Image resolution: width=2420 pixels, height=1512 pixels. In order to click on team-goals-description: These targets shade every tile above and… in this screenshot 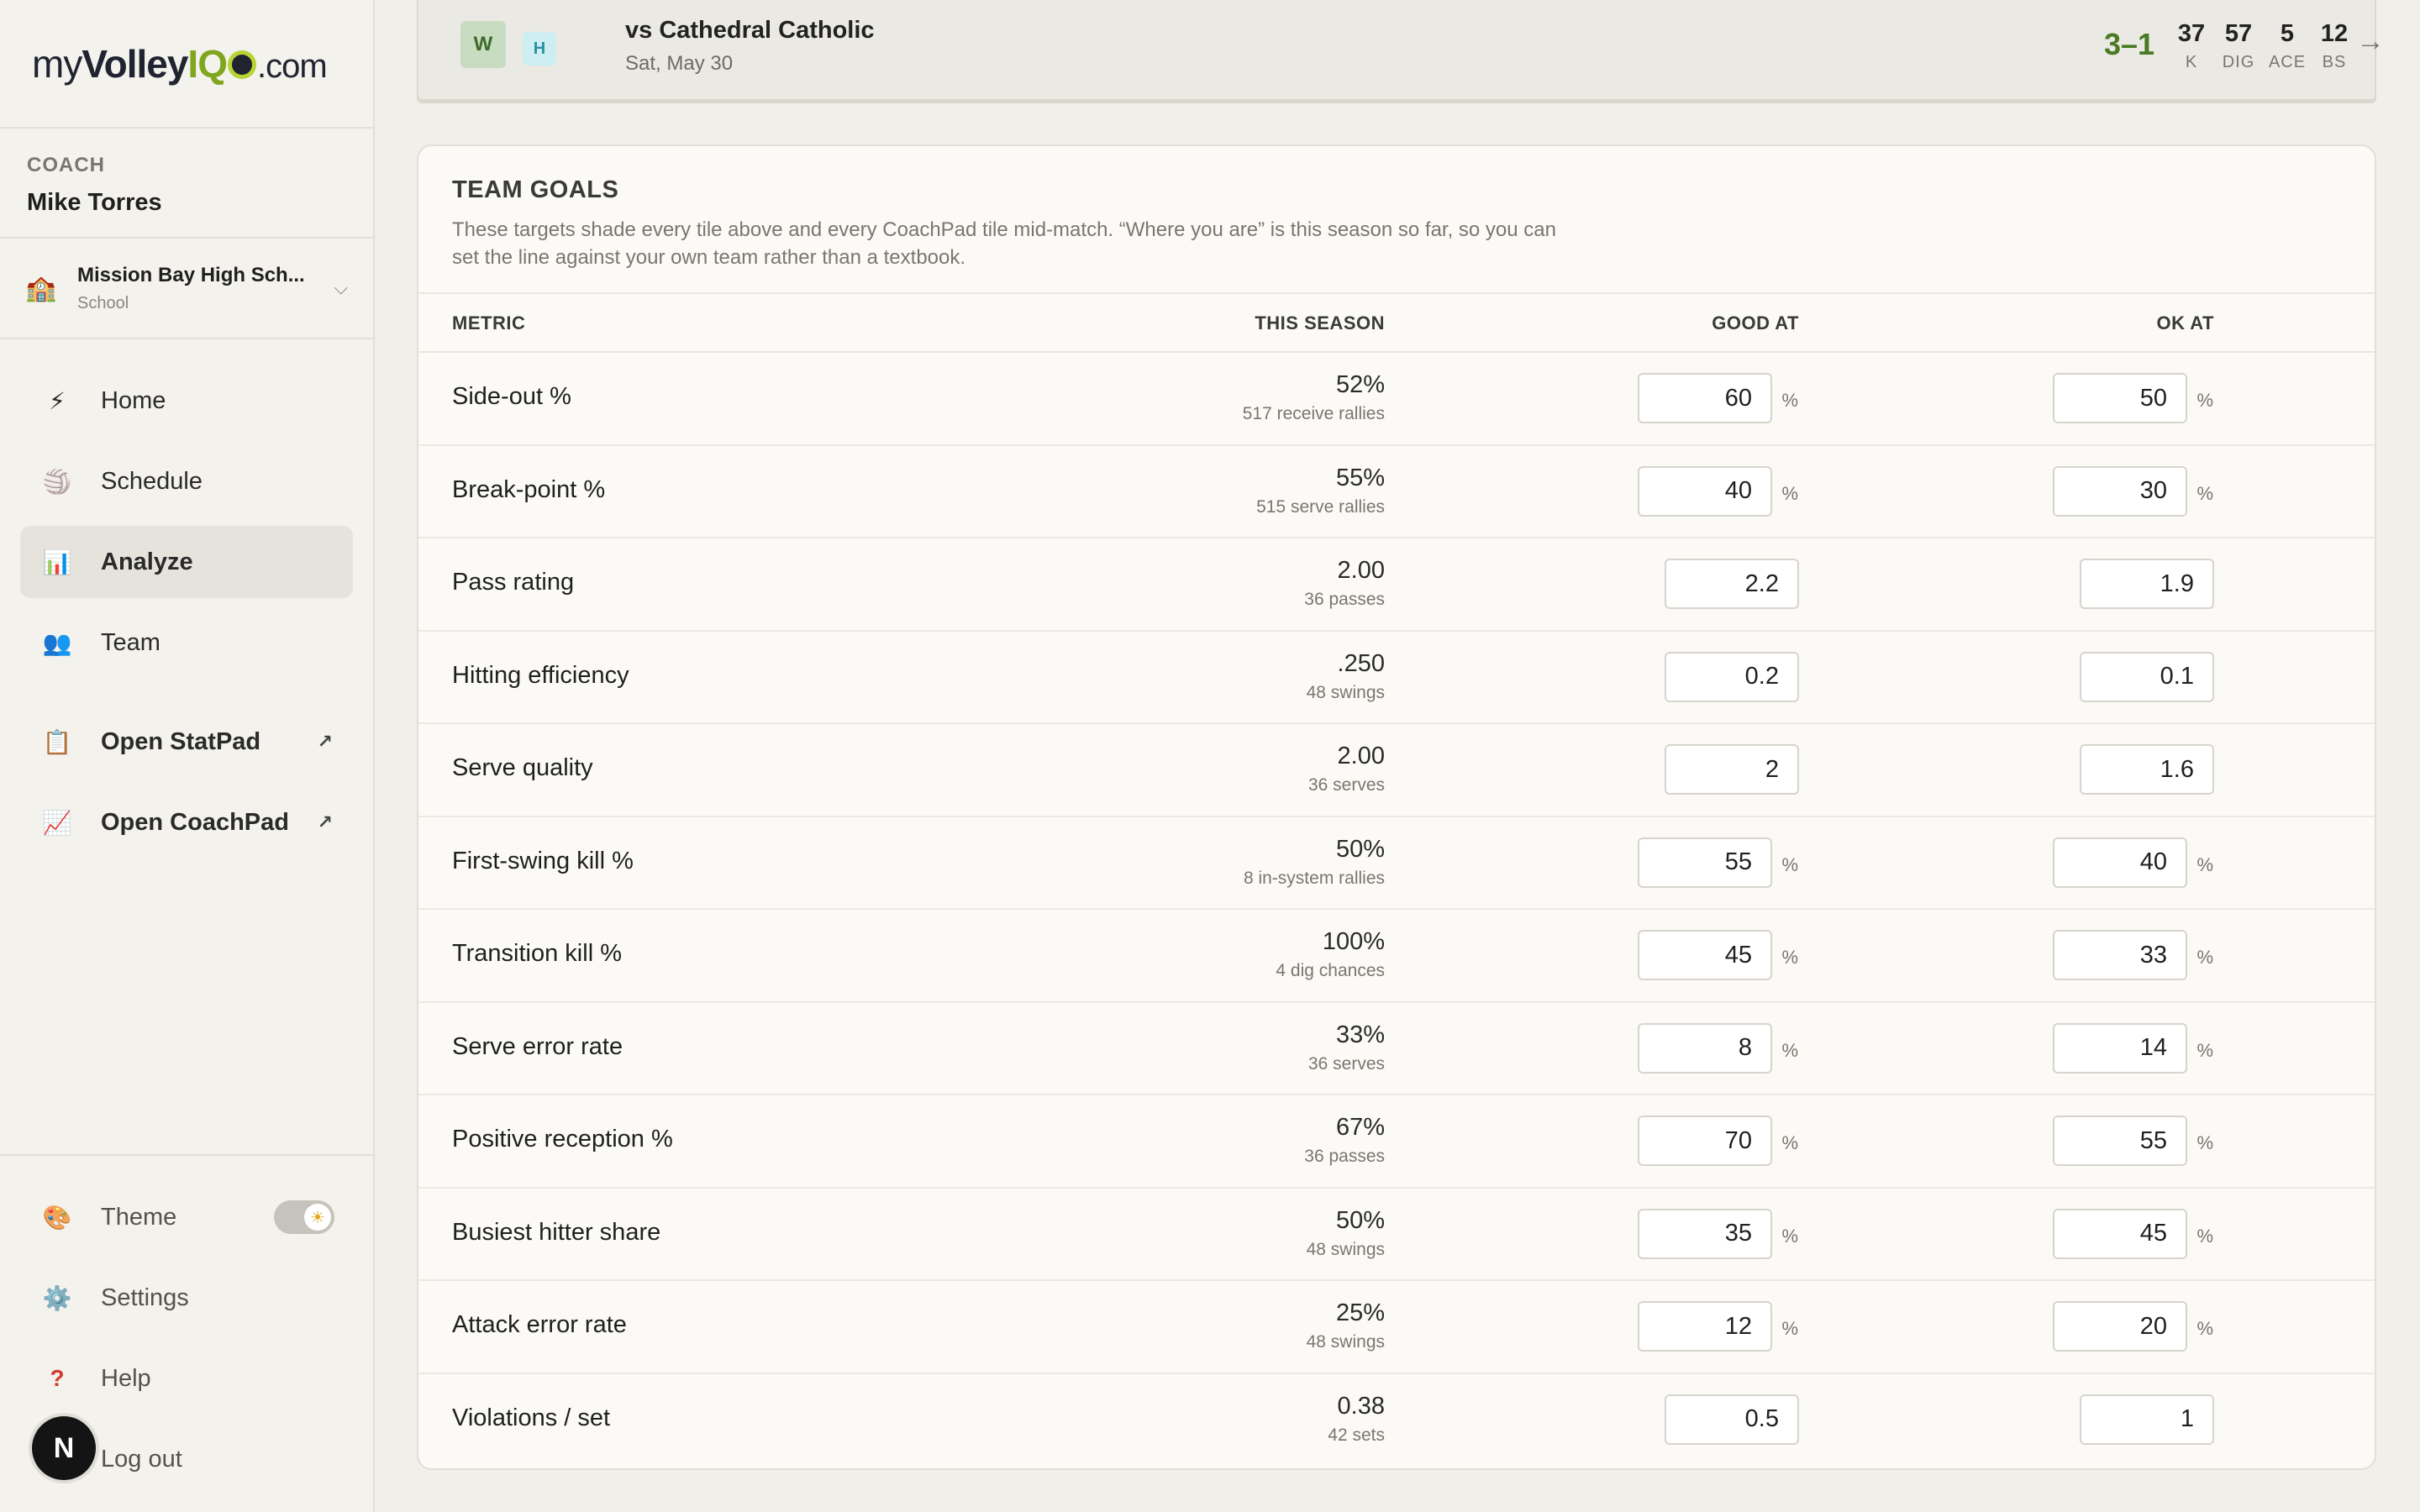, I will do `click(1004, 243)`.